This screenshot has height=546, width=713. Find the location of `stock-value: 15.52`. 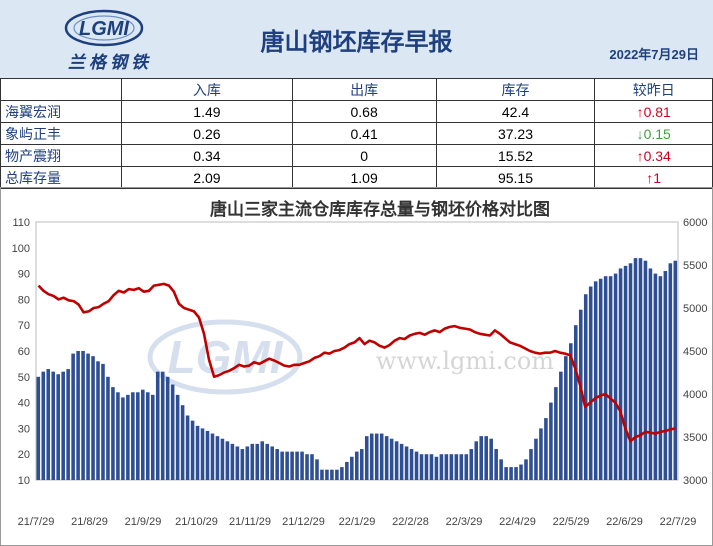

stock-value: 15.52 is located at coordinates (515, 155).